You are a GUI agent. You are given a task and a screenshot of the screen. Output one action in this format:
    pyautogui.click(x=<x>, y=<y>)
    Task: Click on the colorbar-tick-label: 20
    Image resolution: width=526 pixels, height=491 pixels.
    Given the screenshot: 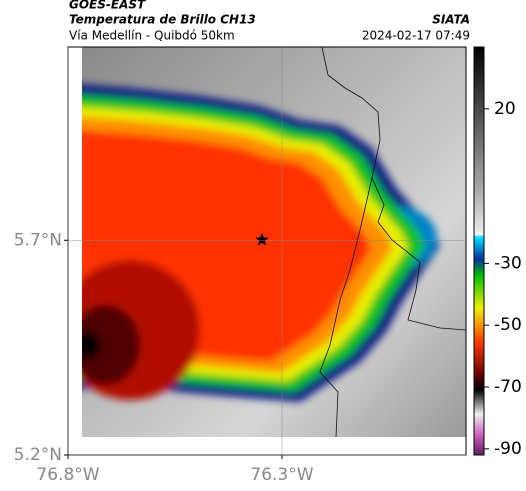 What is the action you would take?
    pyautogui.click(x=505, y=109)
    